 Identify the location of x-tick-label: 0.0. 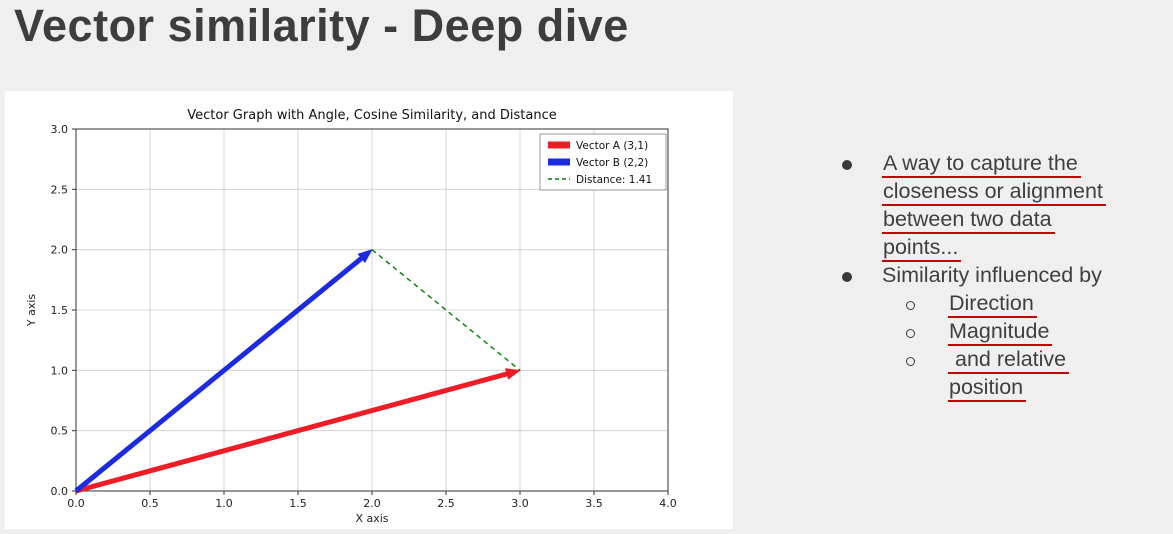
(76, 503).